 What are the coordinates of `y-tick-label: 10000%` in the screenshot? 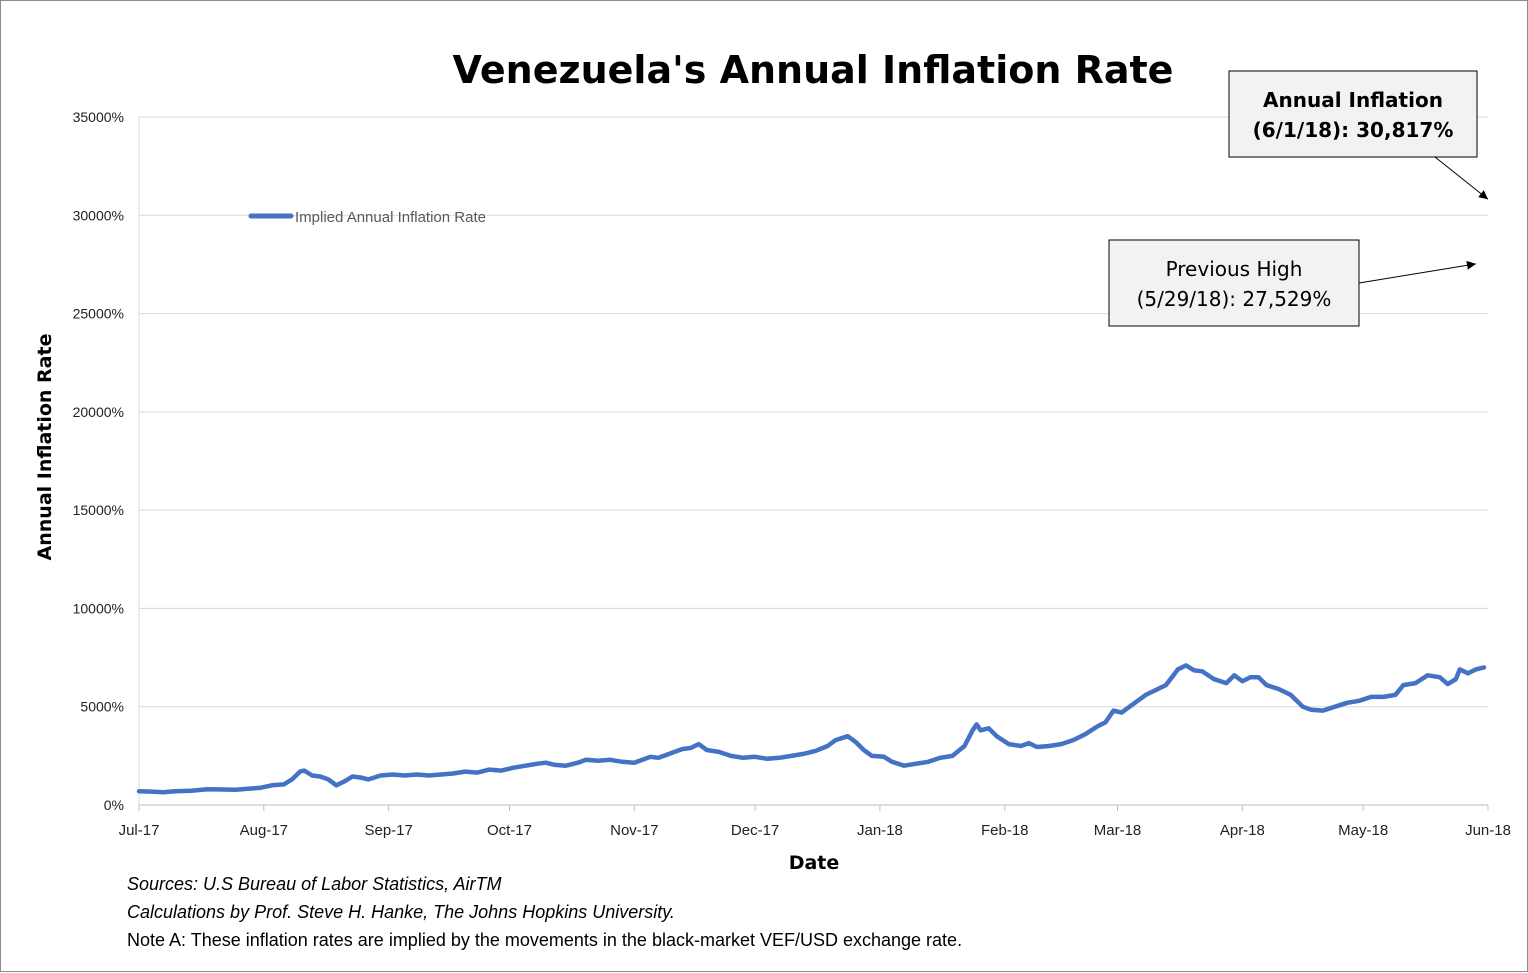 It's located at (98, 608).